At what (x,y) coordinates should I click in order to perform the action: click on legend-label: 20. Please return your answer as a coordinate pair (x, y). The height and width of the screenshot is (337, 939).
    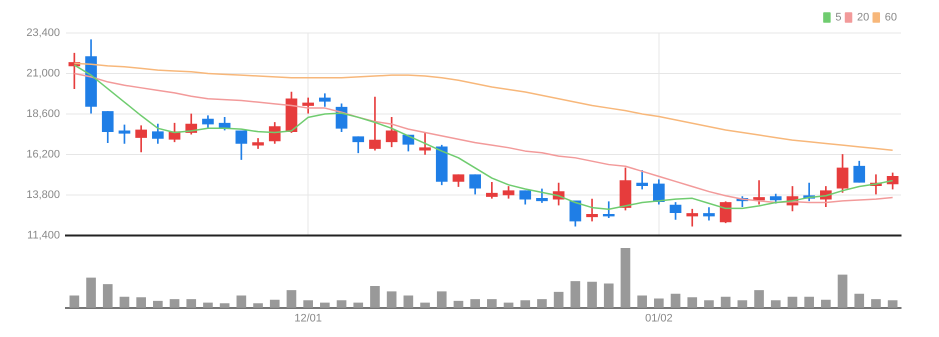
    Looking at the image, I should click on (863, 18).